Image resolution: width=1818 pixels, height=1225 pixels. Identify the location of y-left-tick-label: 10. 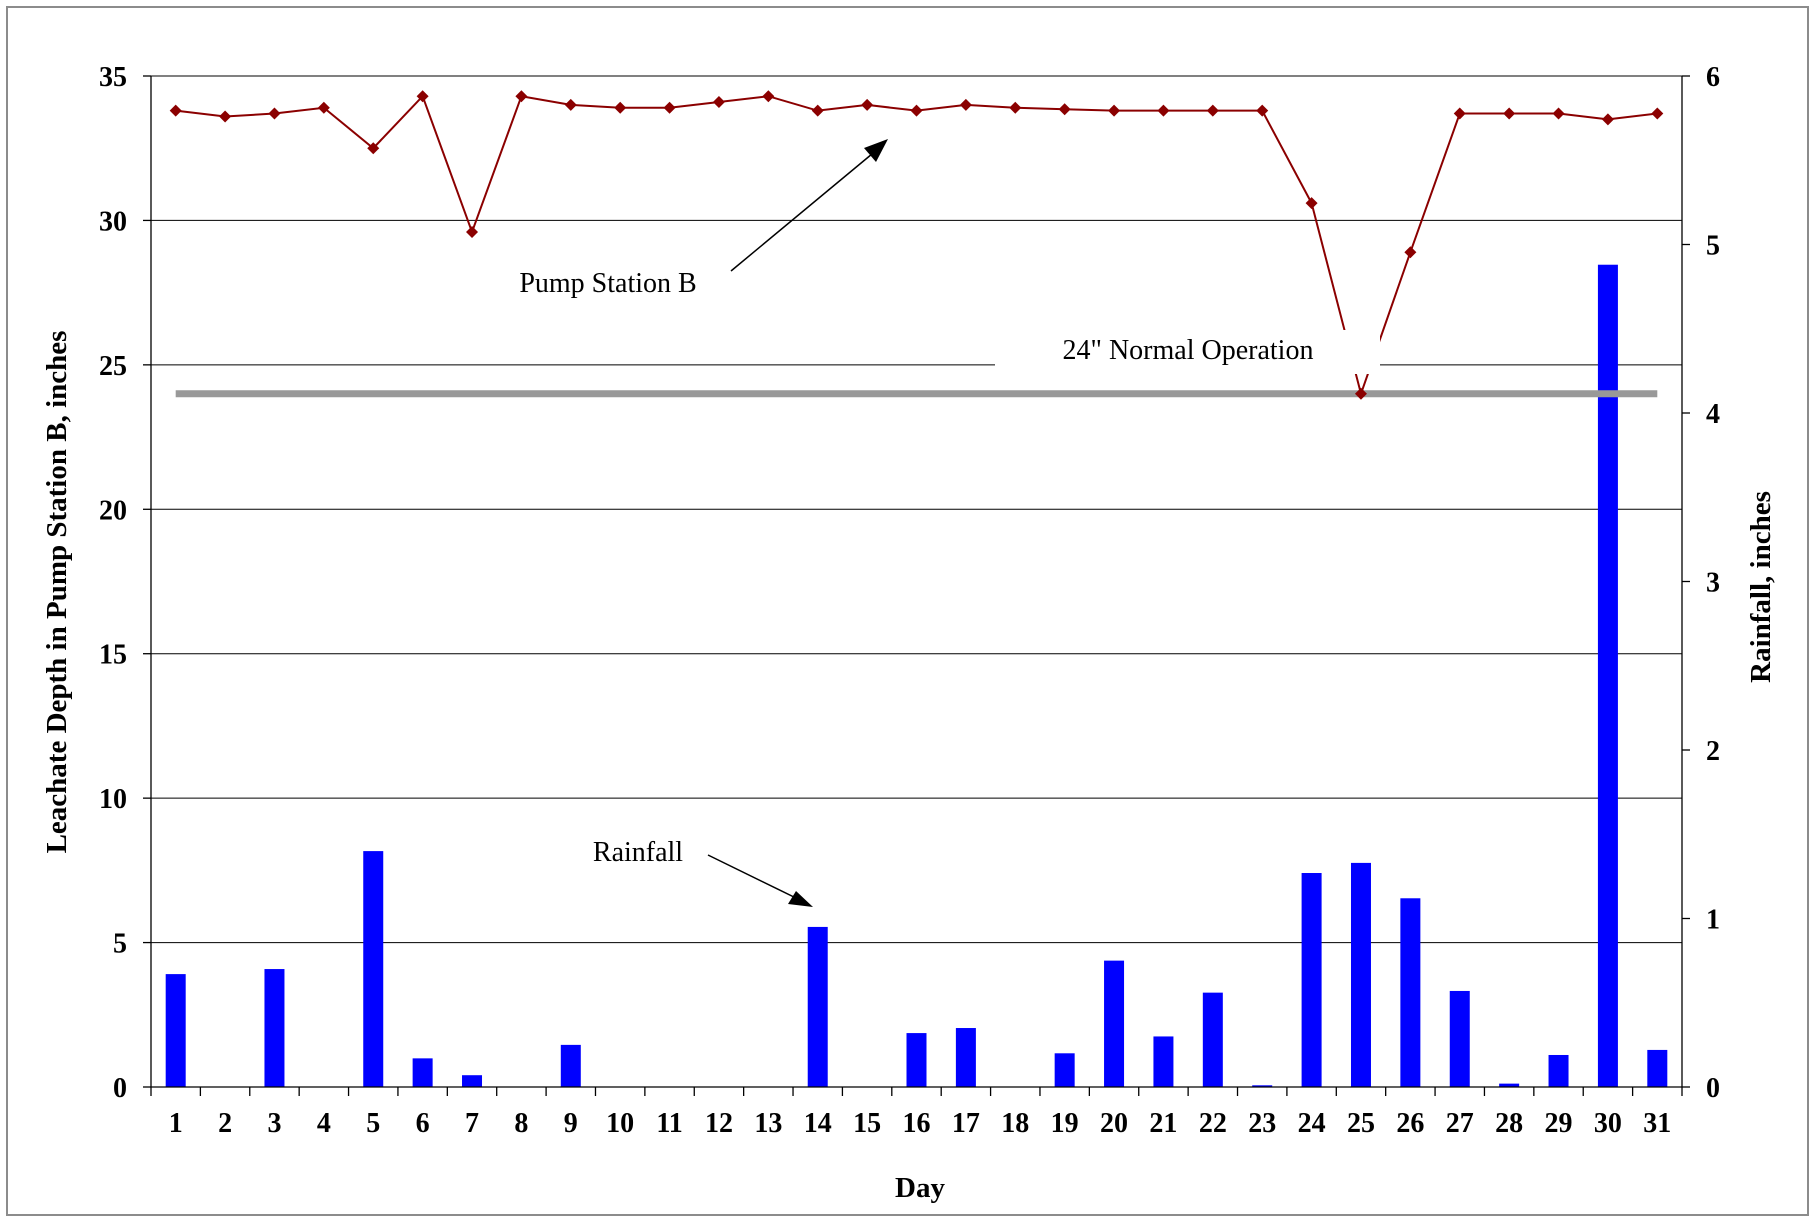
(113, 799).